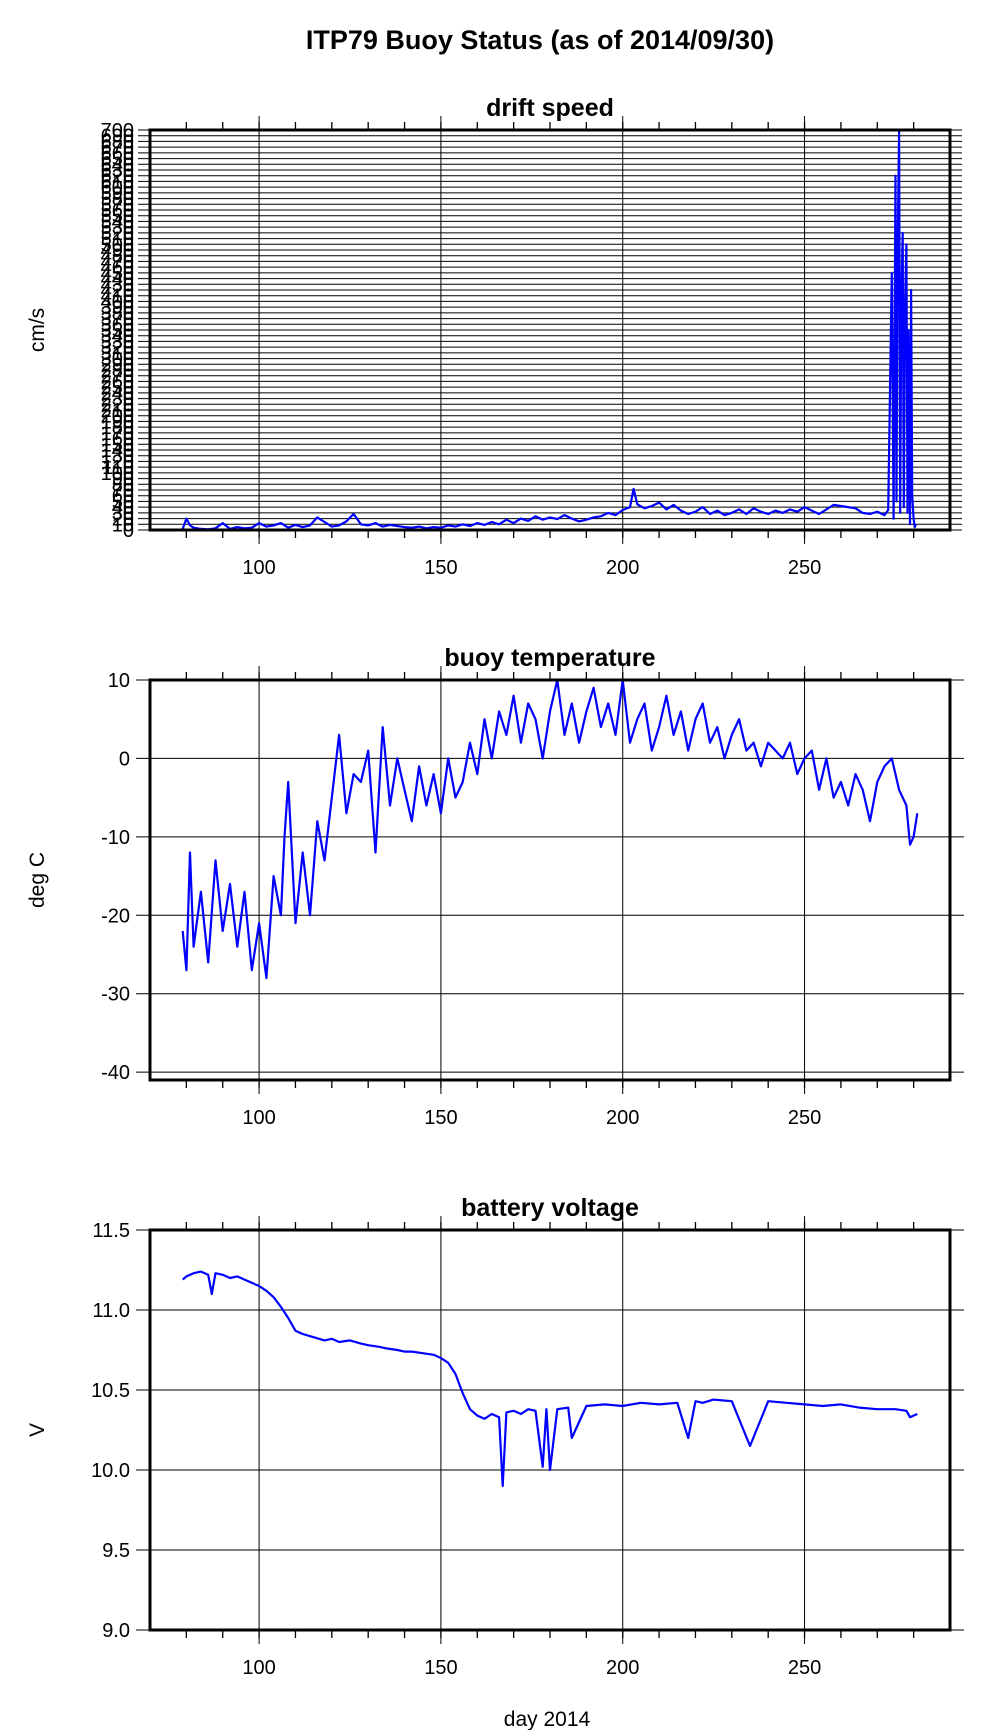  Describe the element at coordinates (115, 916) in the screenshot. I see `y-tick-label: -20` at that location.